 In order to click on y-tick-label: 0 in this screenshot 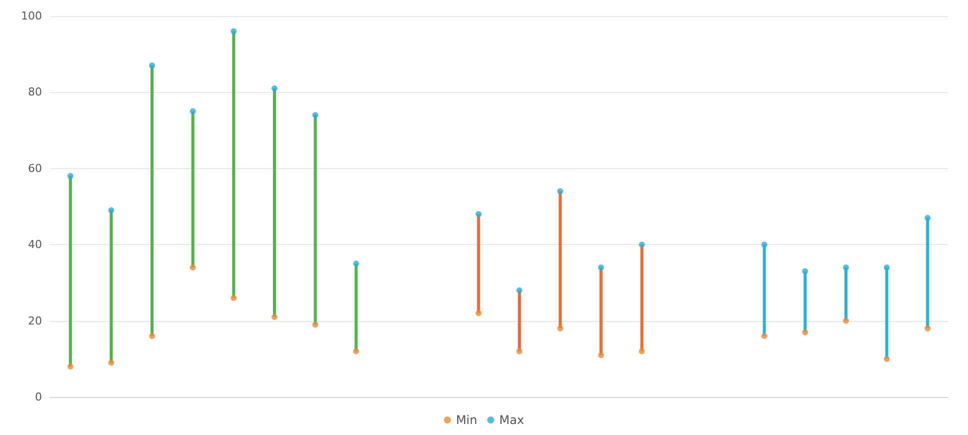, I will do `click(38, 397)`.